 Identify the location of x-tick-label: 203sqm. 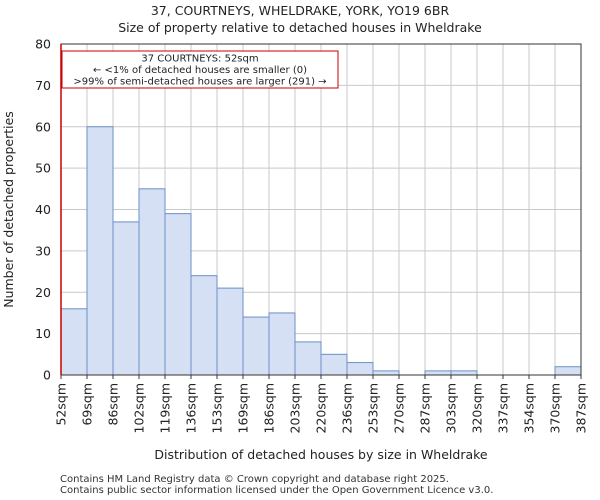
(295, 408).